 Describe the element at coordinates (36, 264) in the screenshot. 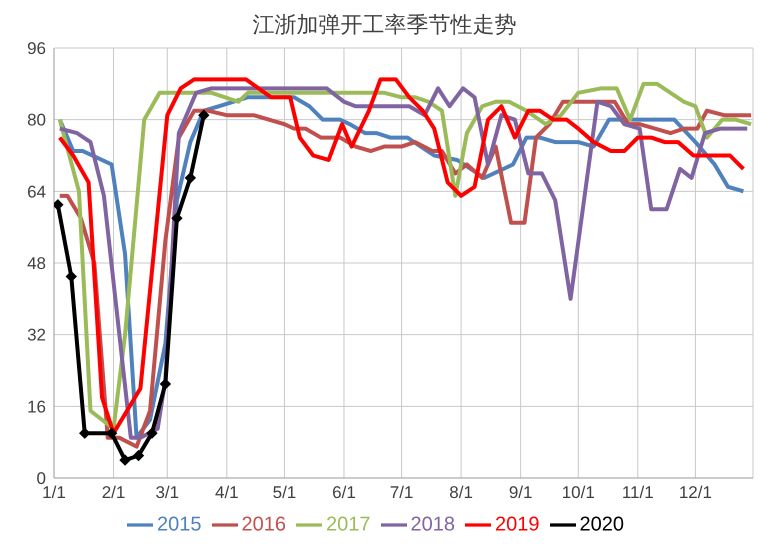

I see `y-tick-label: 48` at that location.